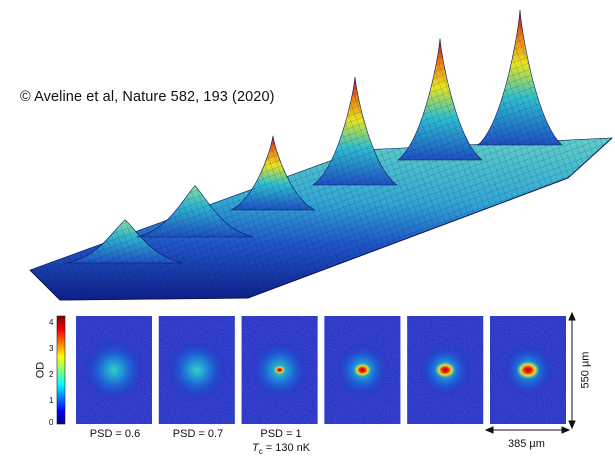  I want to click on colorbar-tick: 2, so click(51, 374).